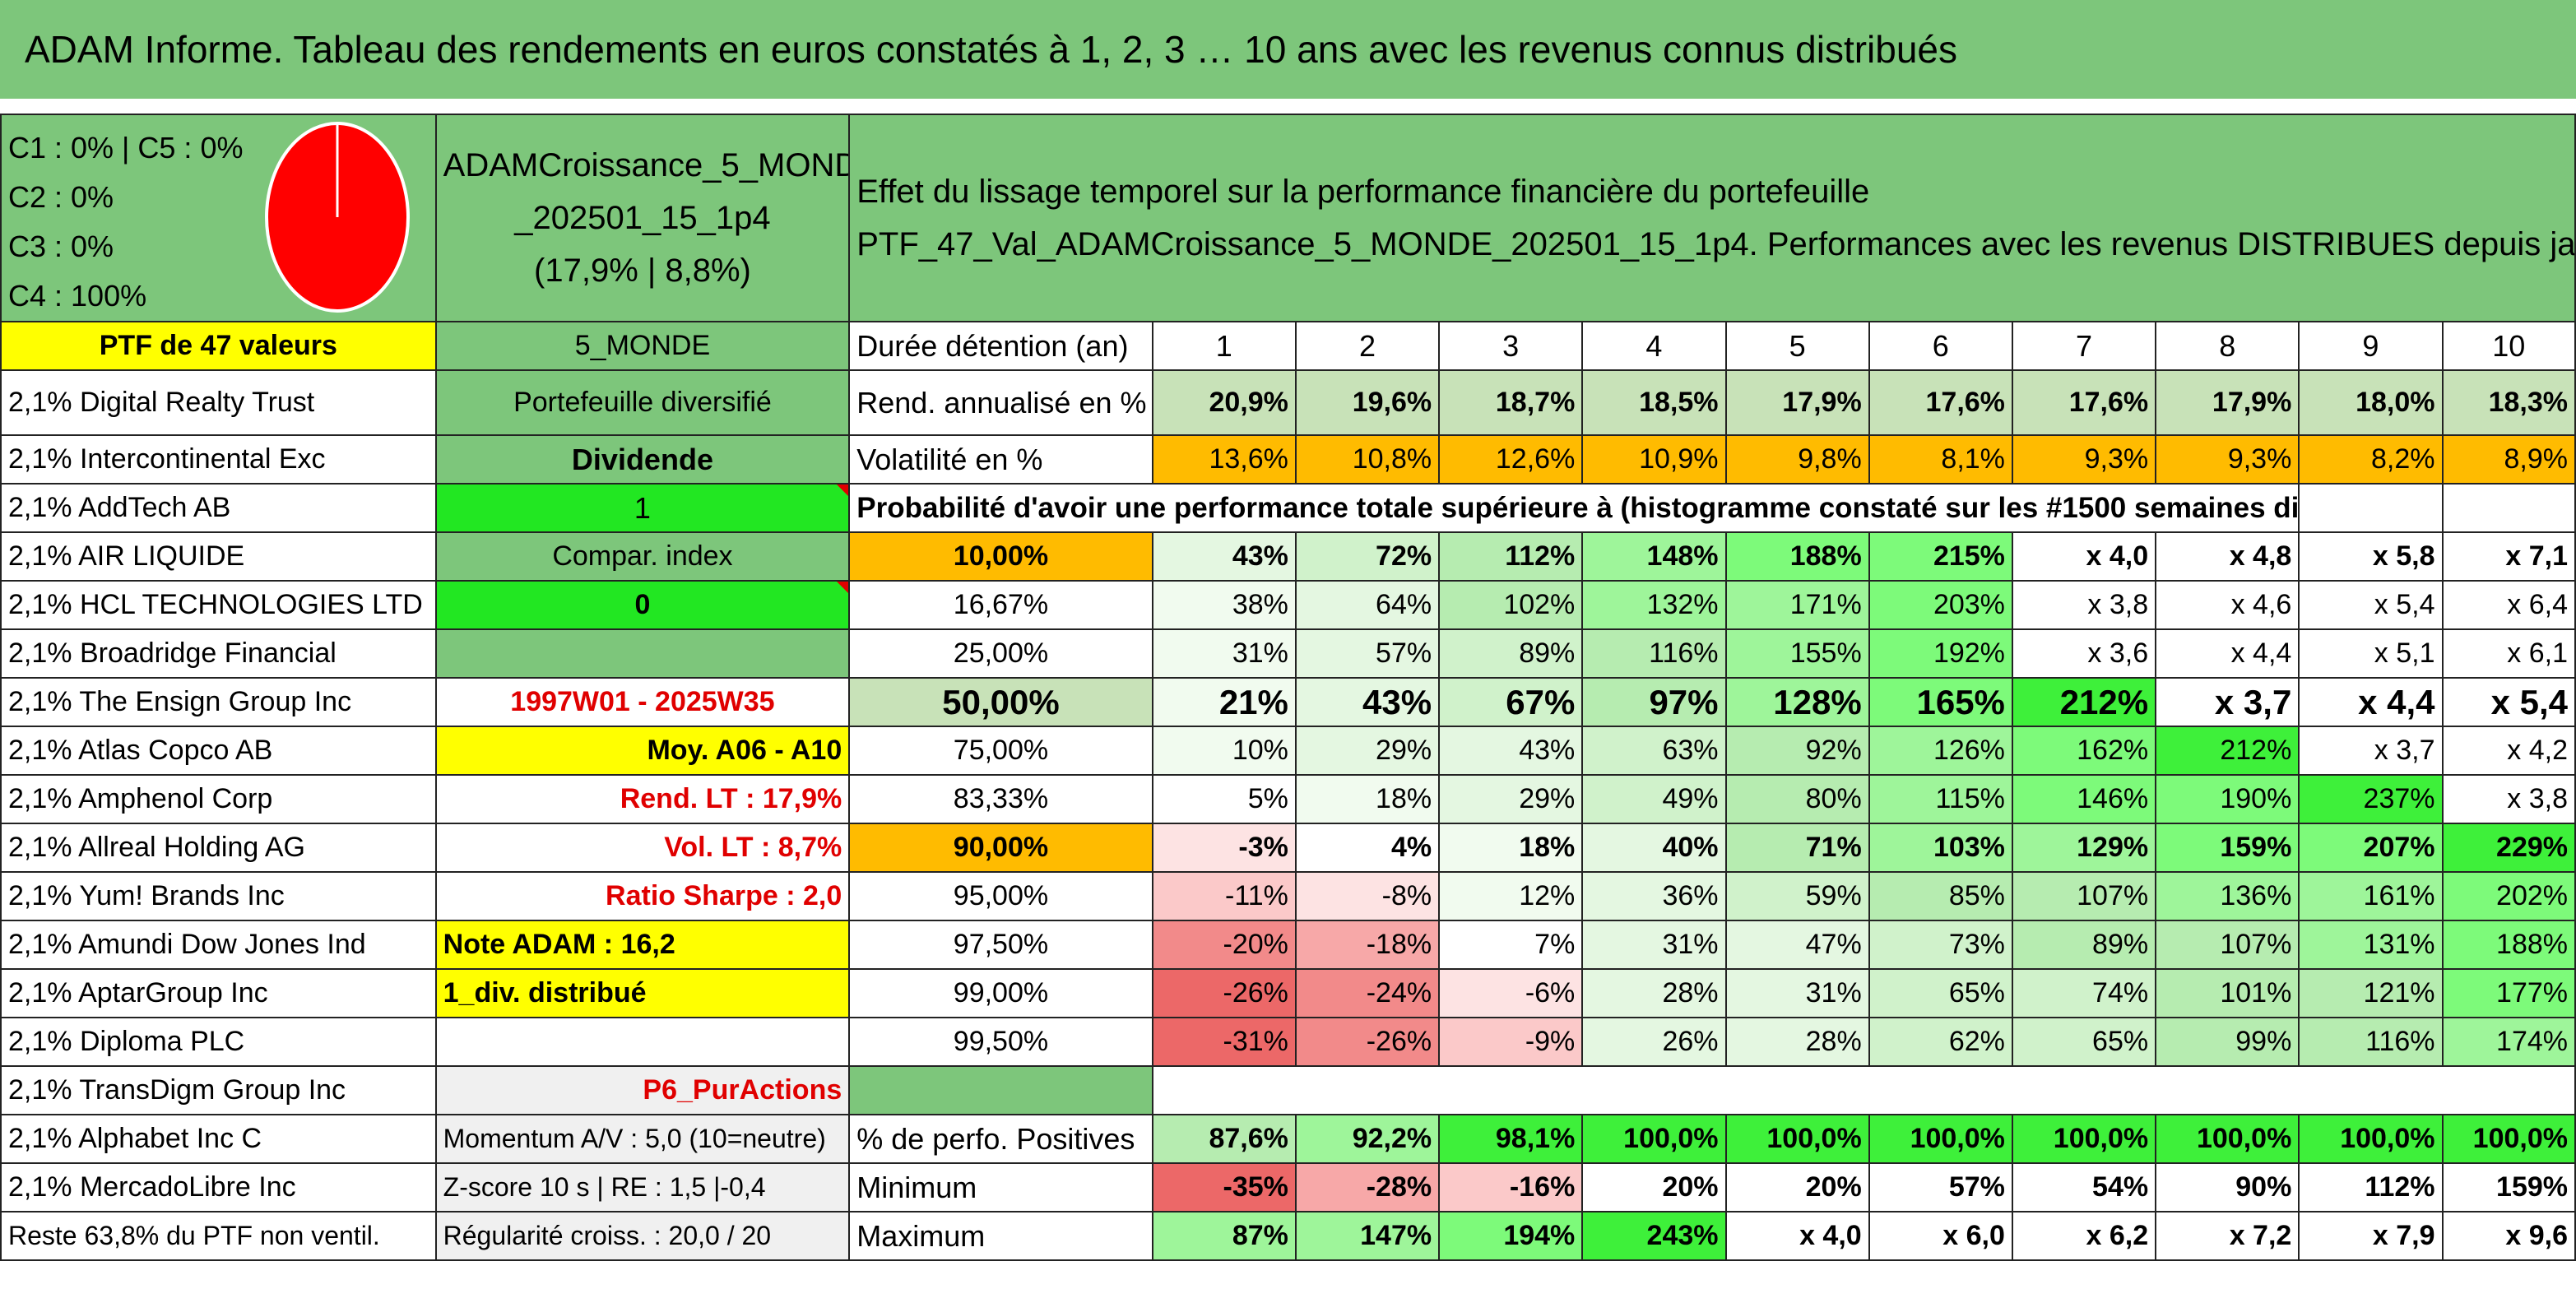  Describe the element at coordinates (642, 508) in the screenshot. I see `dividend-flag: 1` at that location.